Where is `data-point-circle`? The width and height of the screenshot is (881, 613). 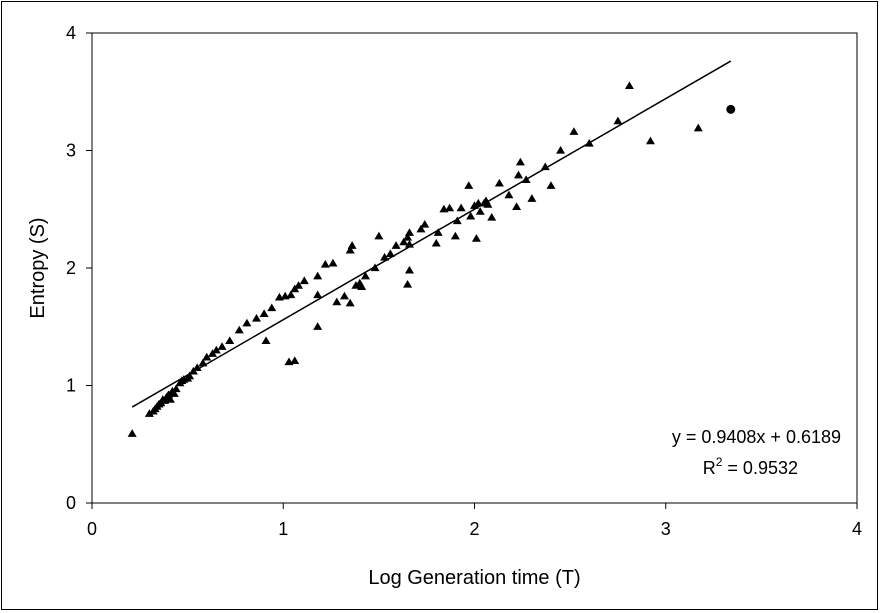
data-point-circle is located at coordinates (731, 109).